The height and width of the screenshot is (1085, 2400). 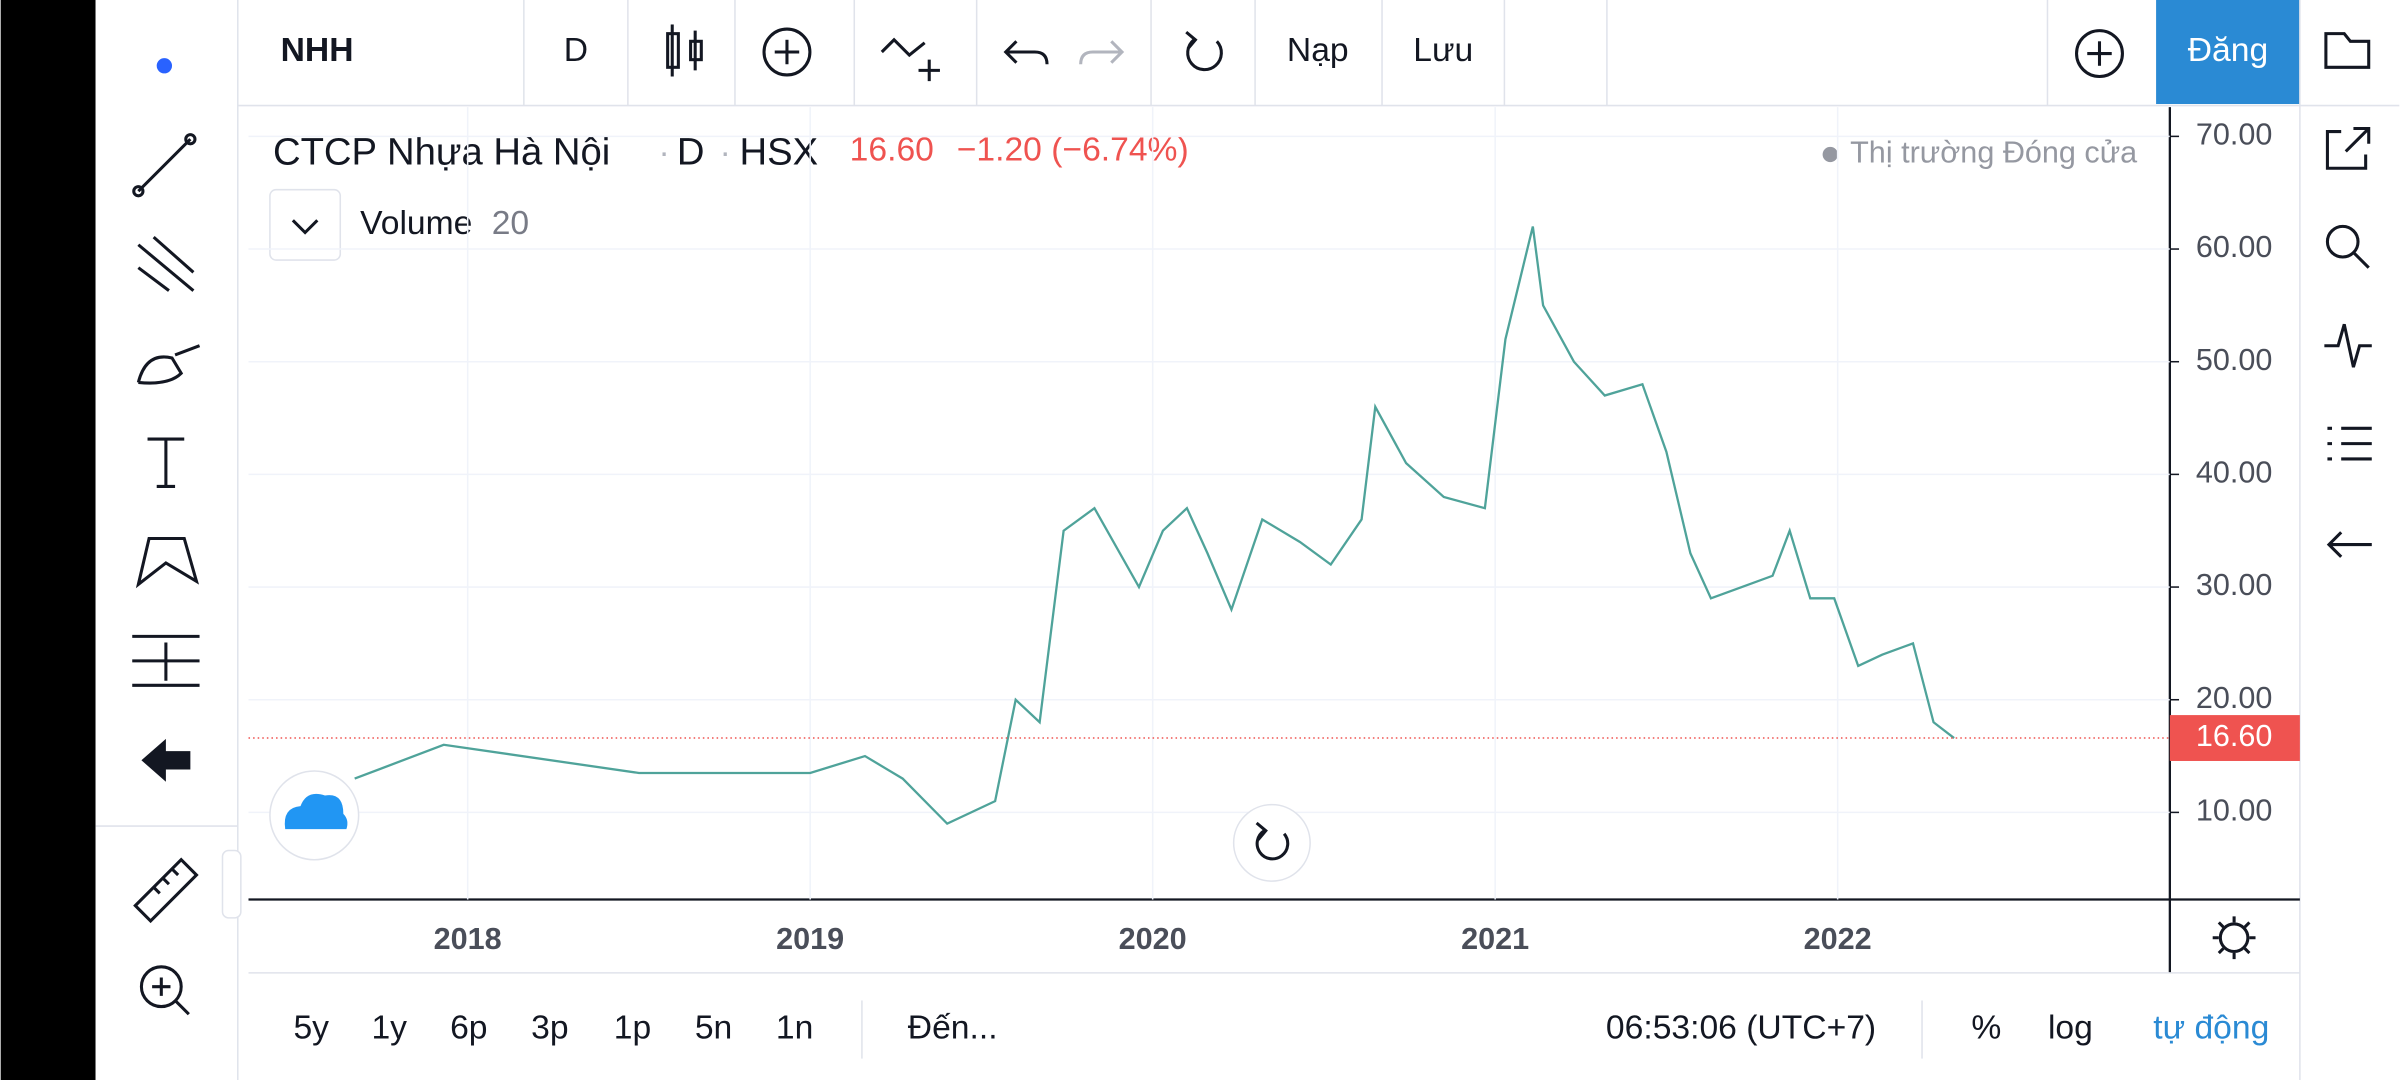 I want to click on market-status: Thị trường Đóng cửa, so click(x=1993, y=153).